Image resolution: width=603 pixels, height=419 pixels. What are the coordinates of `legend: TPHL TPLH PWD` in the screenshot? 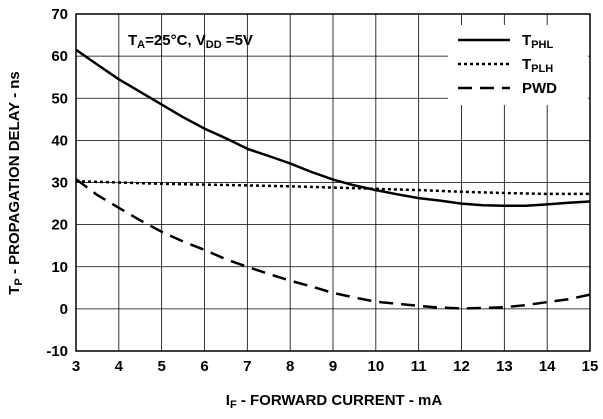 It's located at (507, 64).